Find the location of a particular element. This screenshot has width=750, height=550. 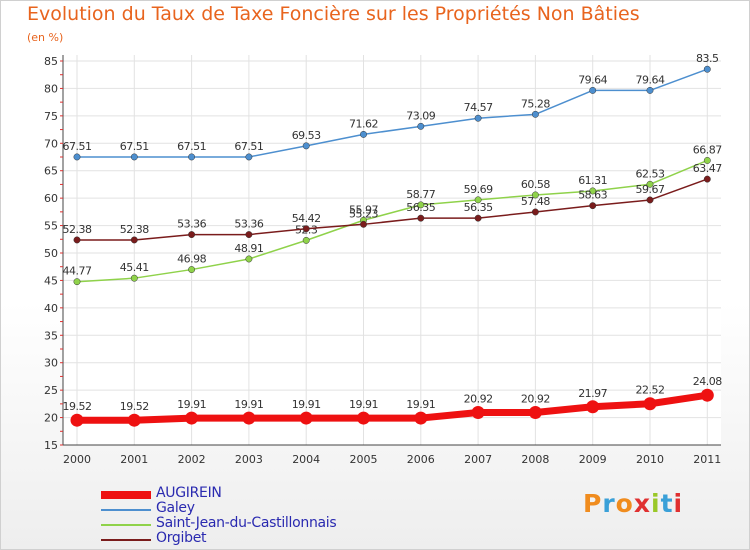

logo-letter: o is located at coordinates (624, 503).